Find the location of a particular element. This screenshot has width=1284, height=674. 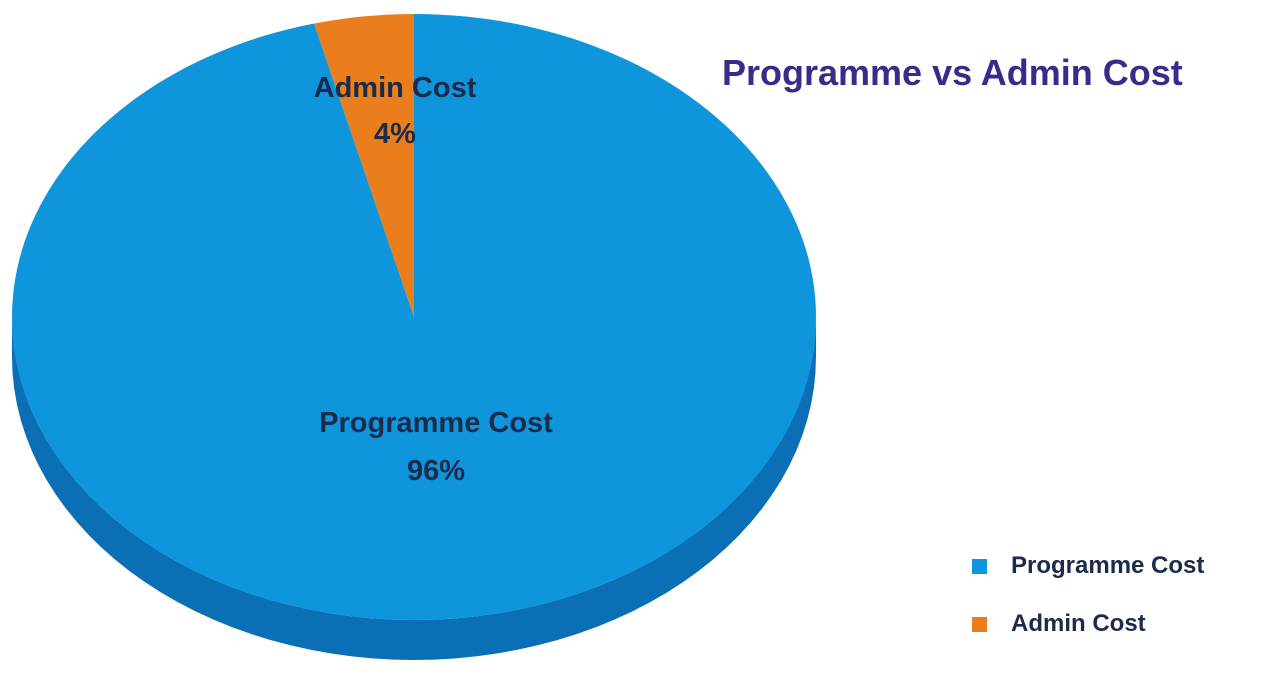

pie-labels-layer: Programme Cost 96% Admin Cost 4% is located at coordinates (434, 279).